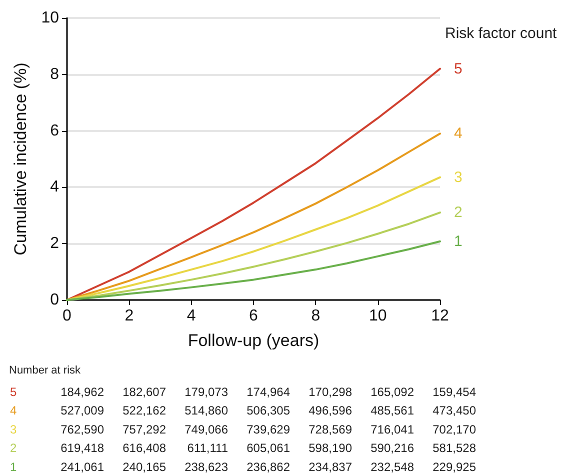  Describe the element at coordinates (67, 316) in the screenshot. I see `x-tick-label: 0` at that location.